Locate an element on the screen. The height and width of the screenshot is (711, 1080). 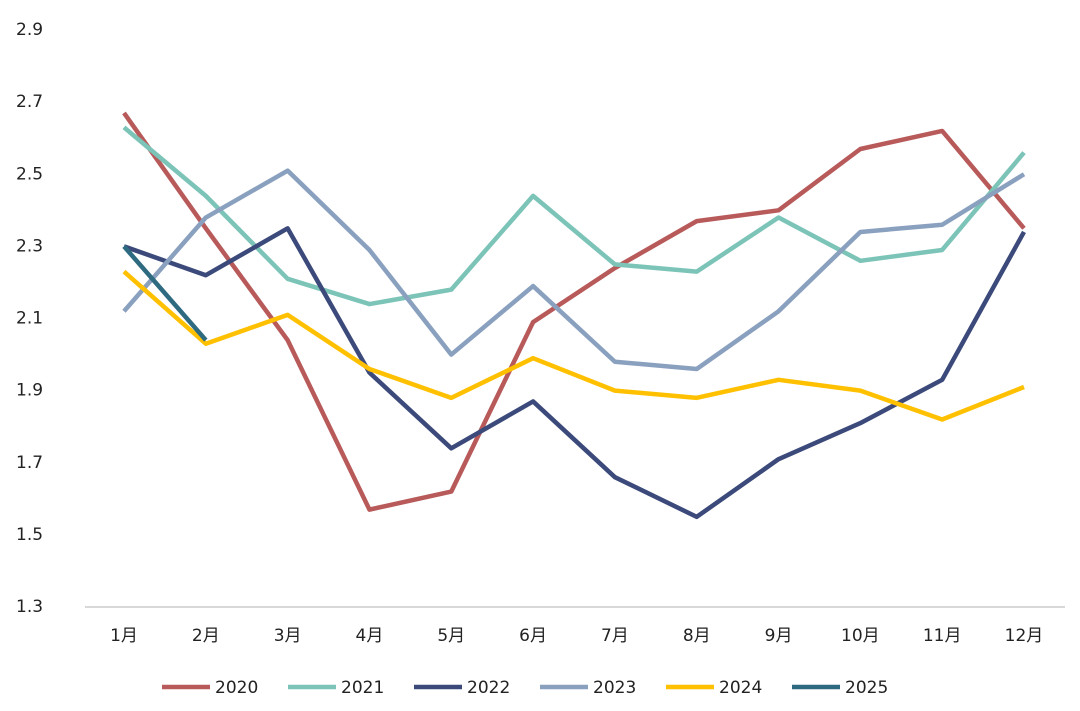
x-tick-label: 9月 is located at coordinates (779, 636).